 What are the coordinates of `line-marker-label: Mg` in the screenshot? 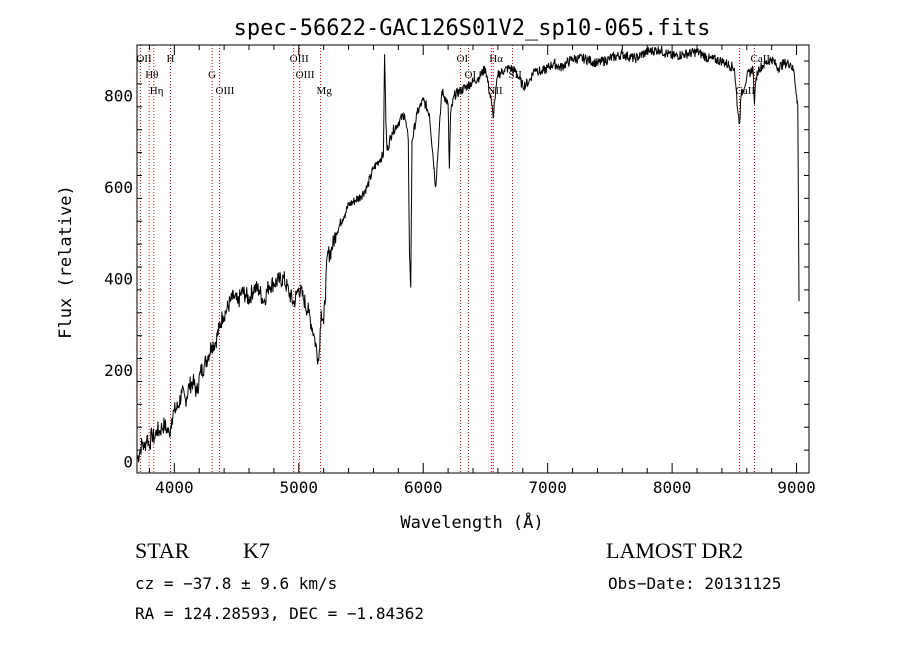 It's located at (325, 91).